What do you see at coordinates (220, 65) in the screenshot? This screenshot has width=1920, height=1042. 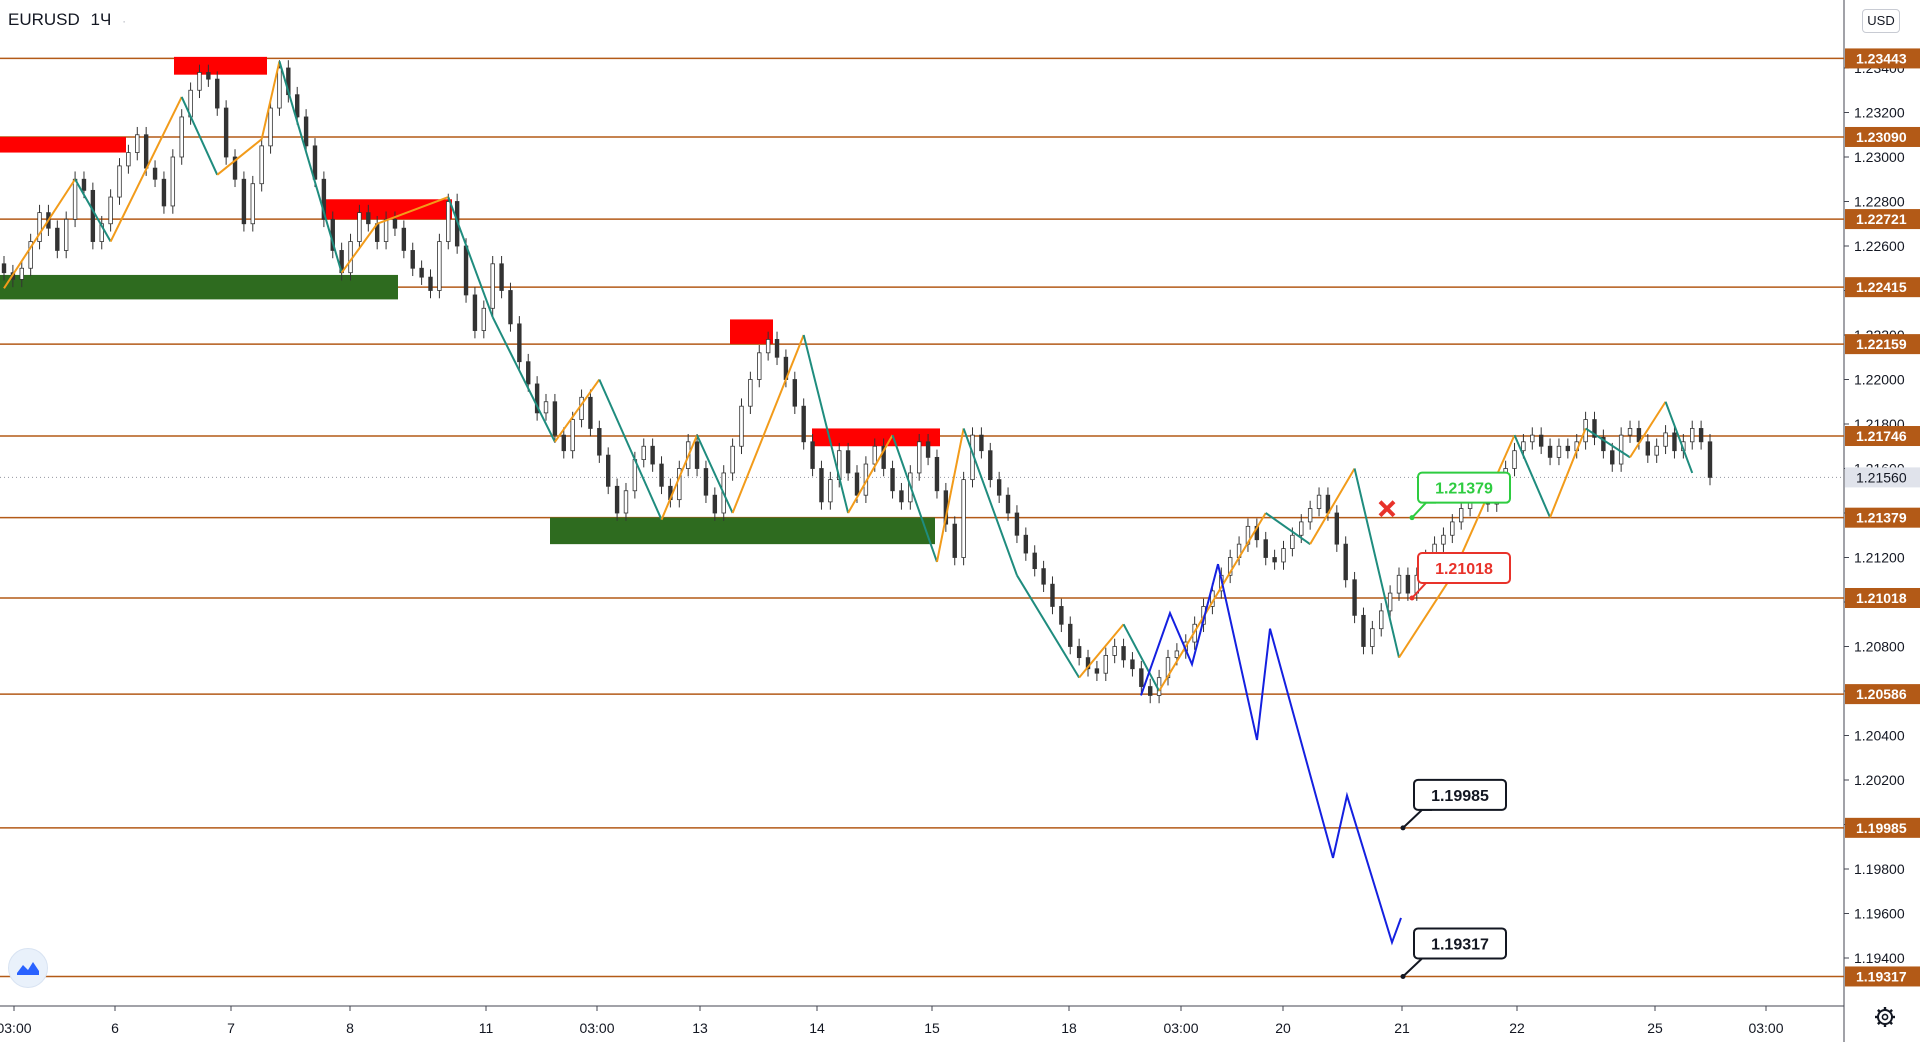 I see `resistance-zone` at bounding box center [220, 65].